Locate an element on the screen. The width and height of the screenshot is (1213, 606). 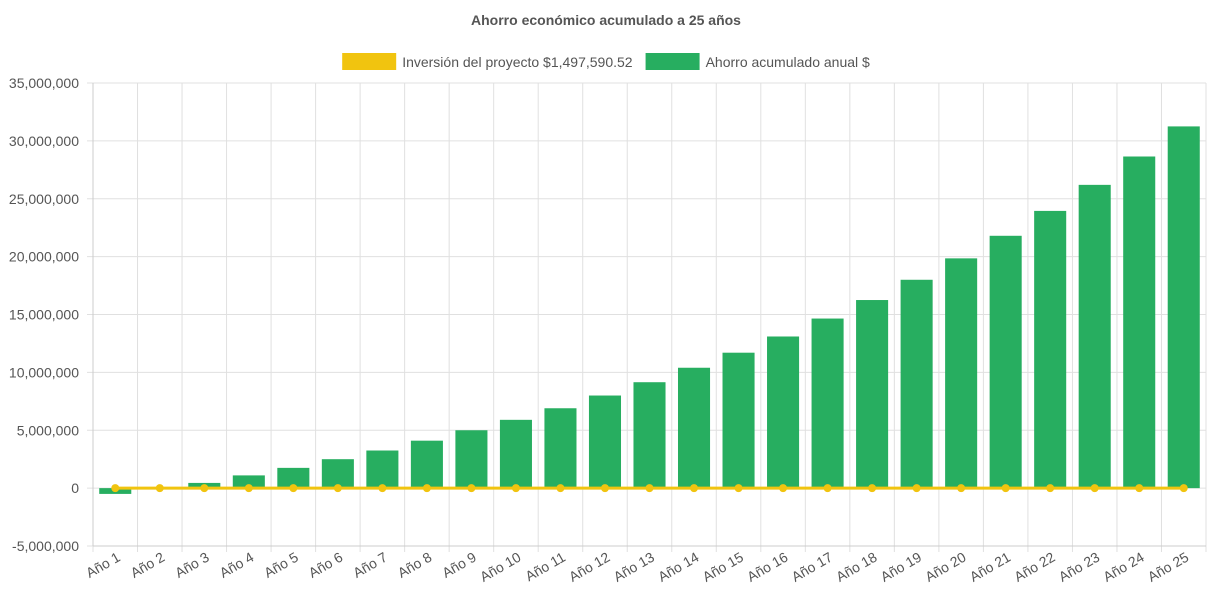
chart-title: Ahorro económico acumulado a 25 años is located at coordinates (606, 20).